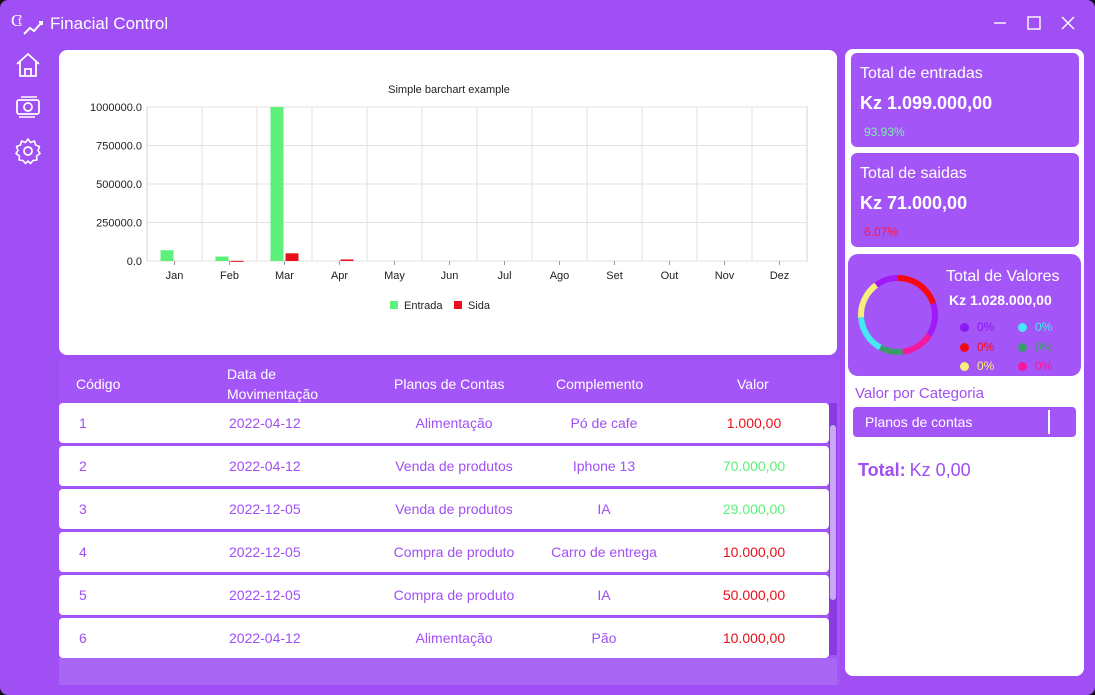  Describe the element at coordinates (252, 374) in the screenshot. I see `header-data-line1: Data de` at that location.